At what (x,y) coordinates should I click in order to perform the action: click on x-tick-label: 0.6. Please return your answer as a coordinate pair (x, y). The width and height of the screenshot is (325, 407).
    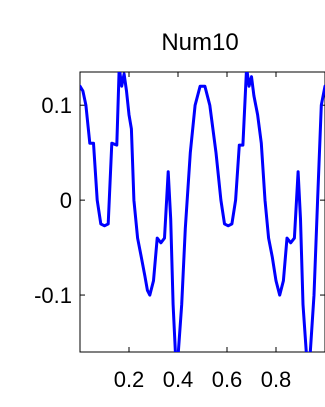
    Looking at the image, I should click on (227, 379).